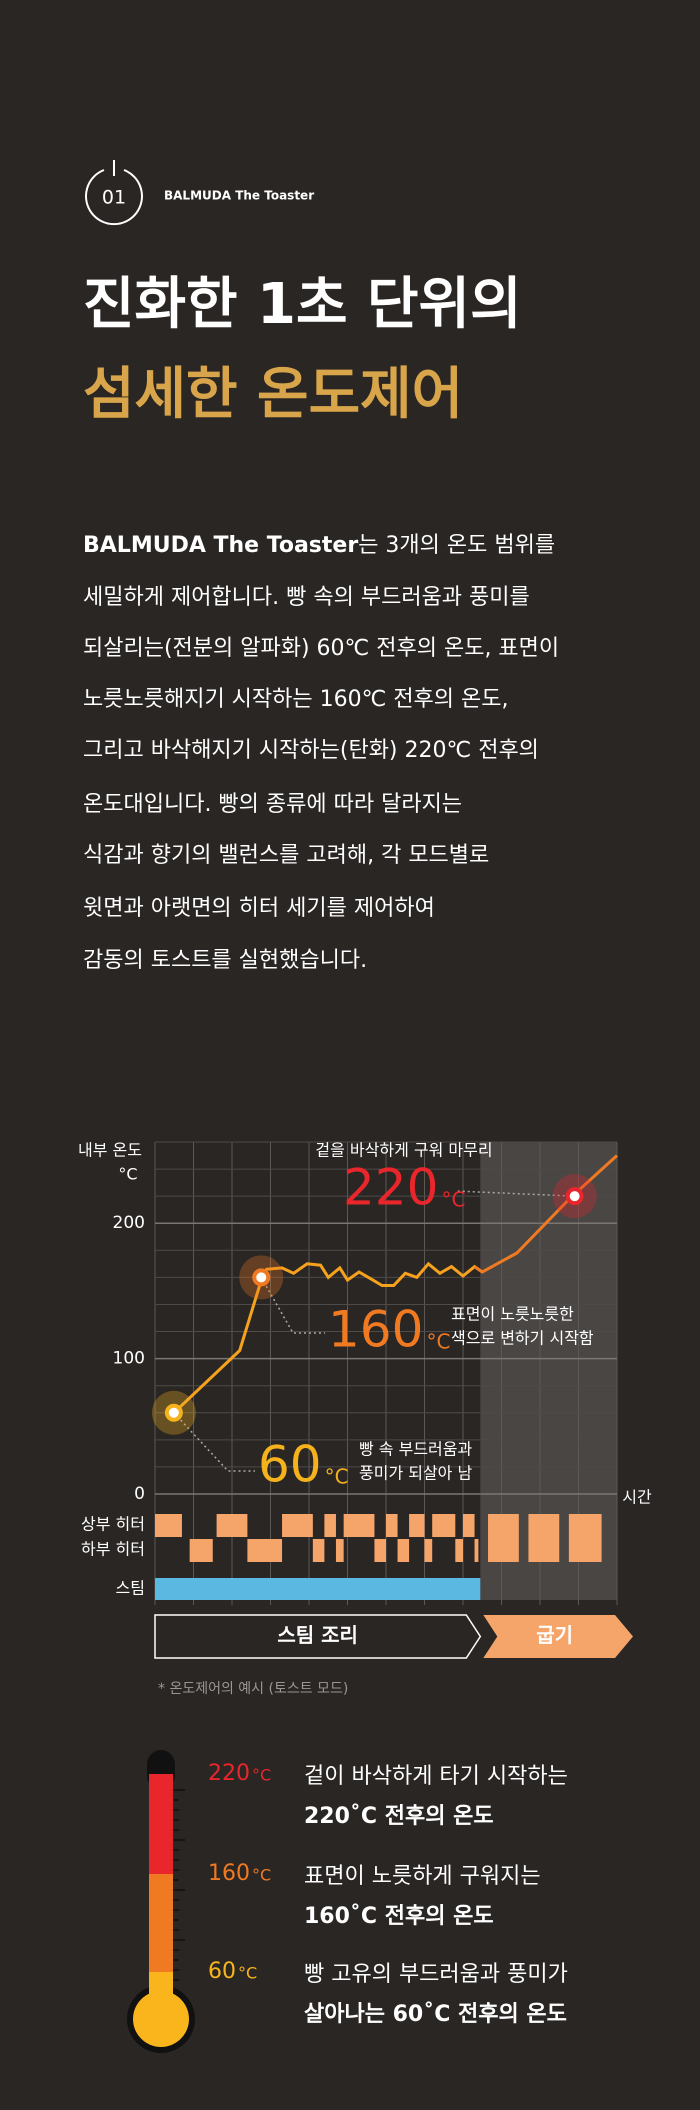 This screenshot has width=700, height=2110. What do you see at coordinates (253, 1689) in the screenshot?
I see `footnote: * 온도제어의 예시 (토스트 모드)` at bounding box center [253, 1689].